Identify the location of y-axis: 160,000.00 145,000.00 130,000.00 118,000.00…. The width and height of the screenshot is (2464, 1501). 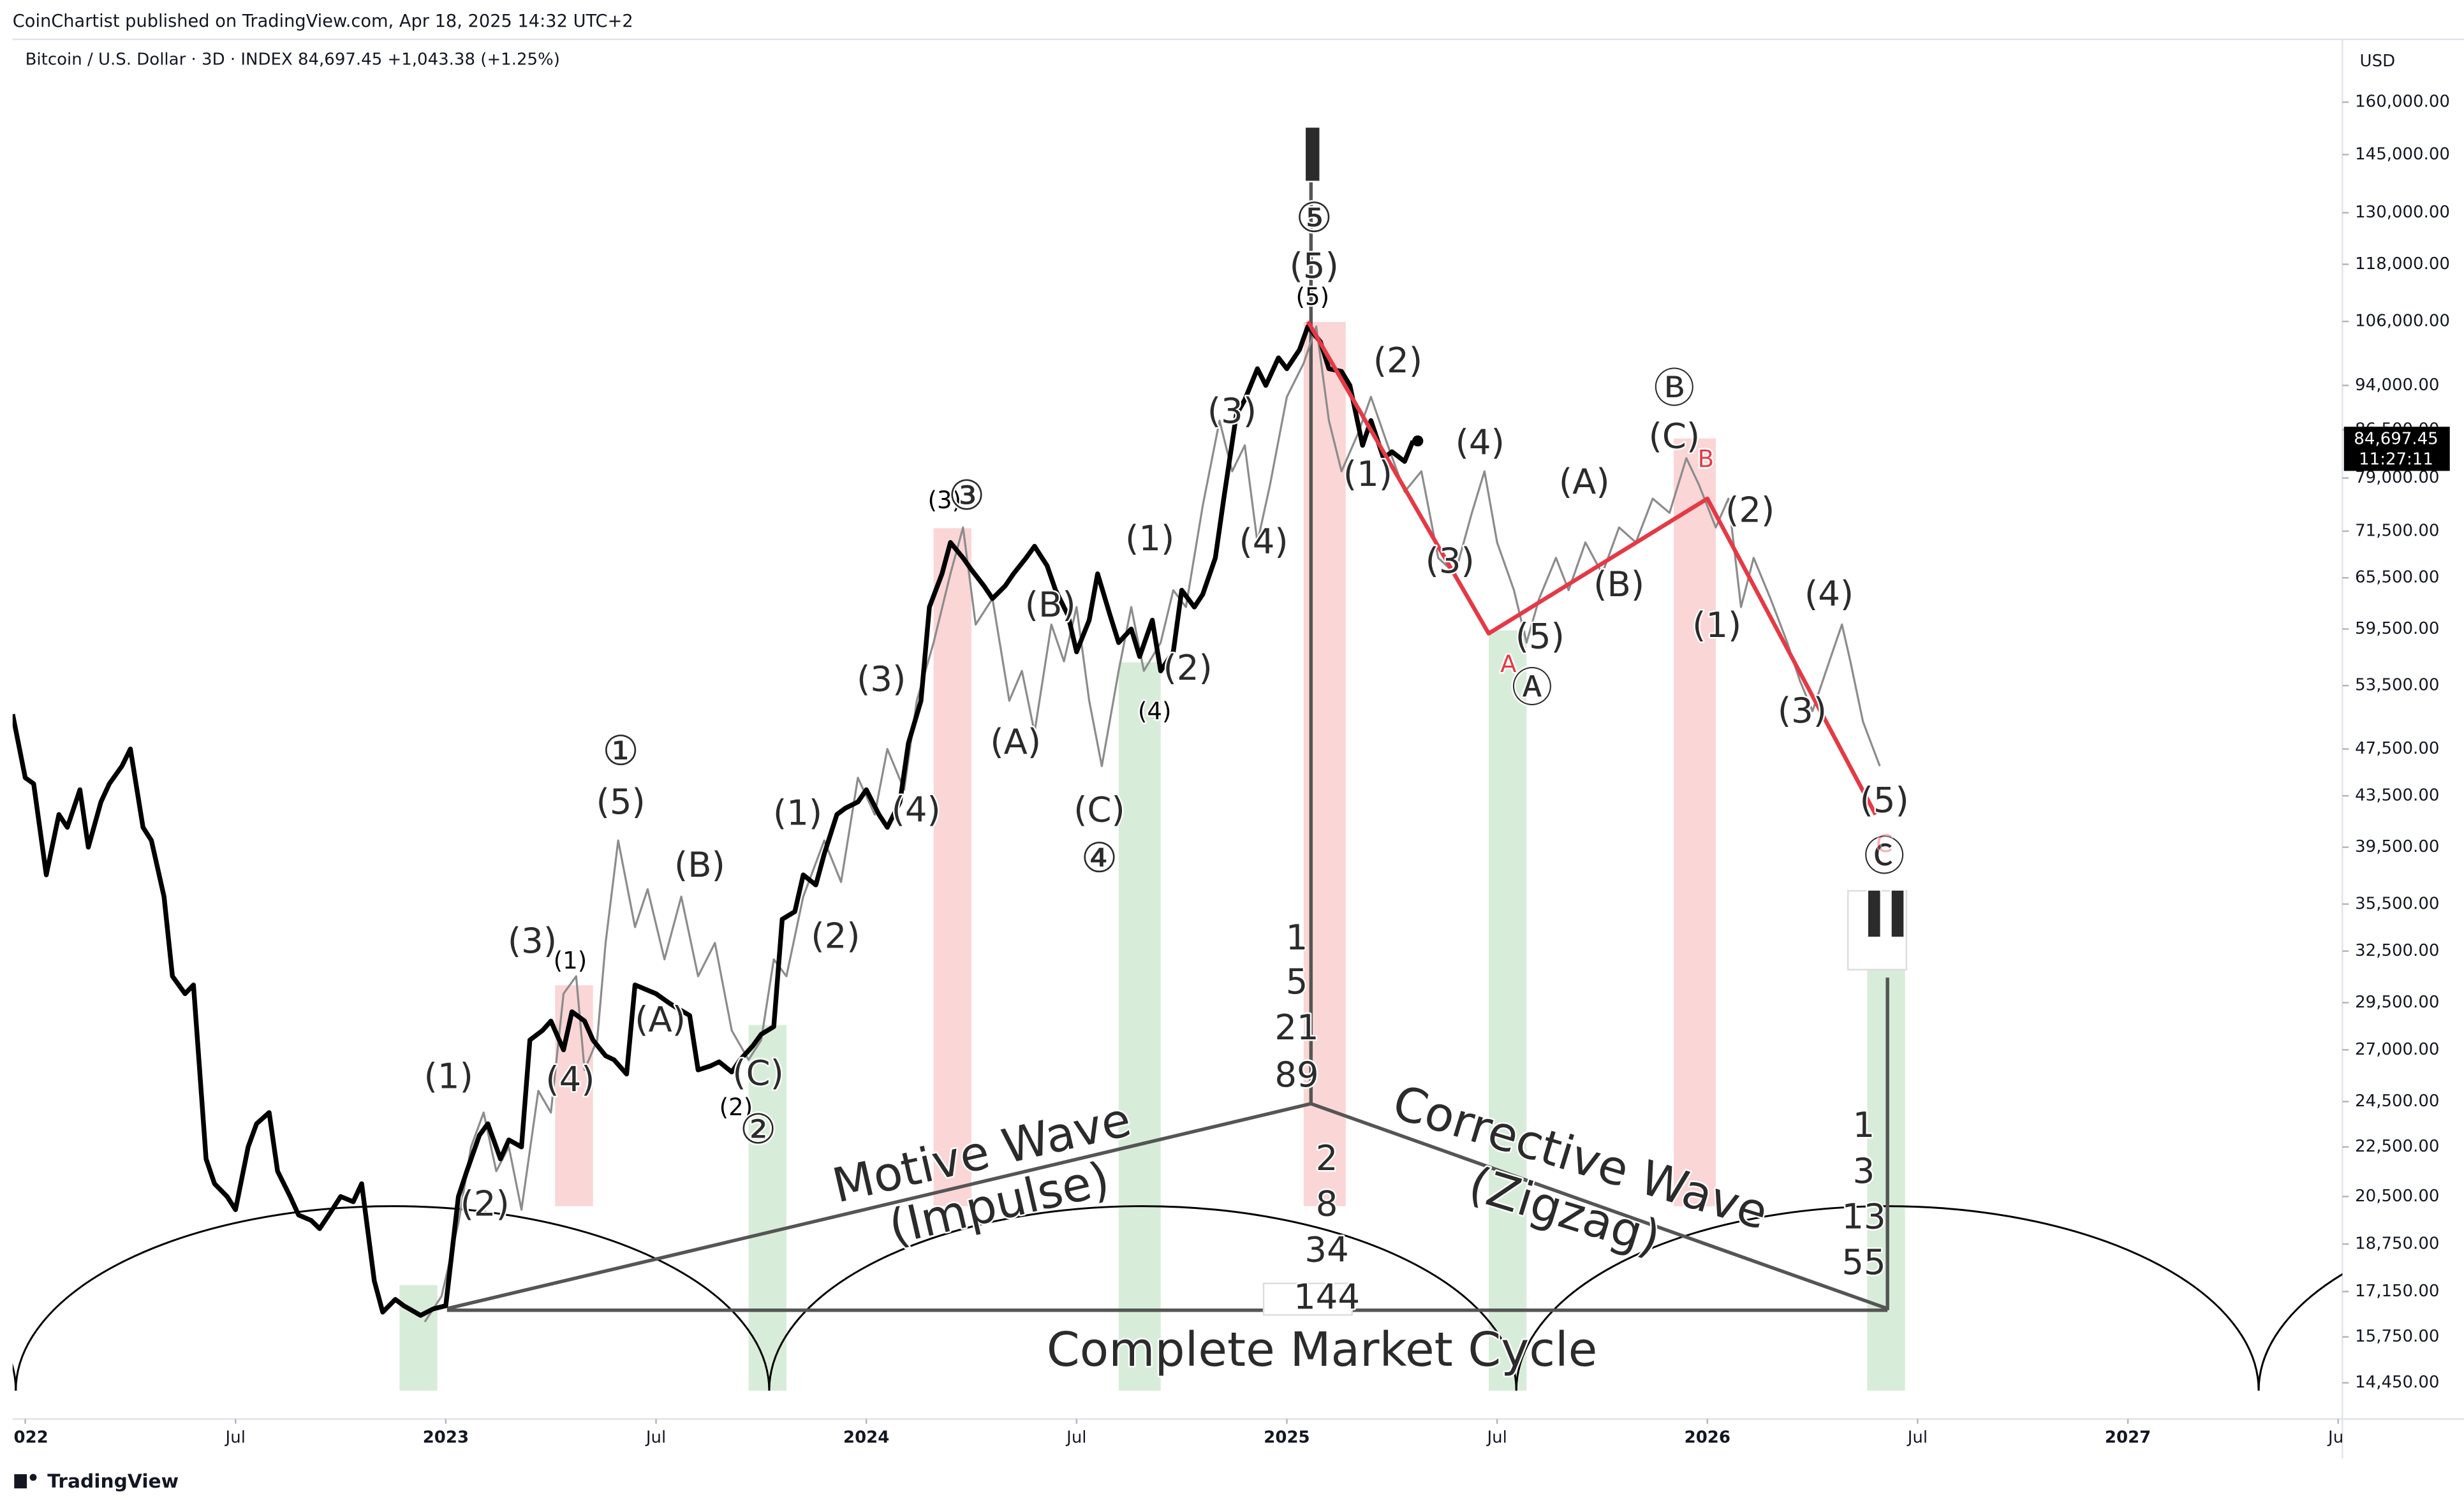
(2396, 742).